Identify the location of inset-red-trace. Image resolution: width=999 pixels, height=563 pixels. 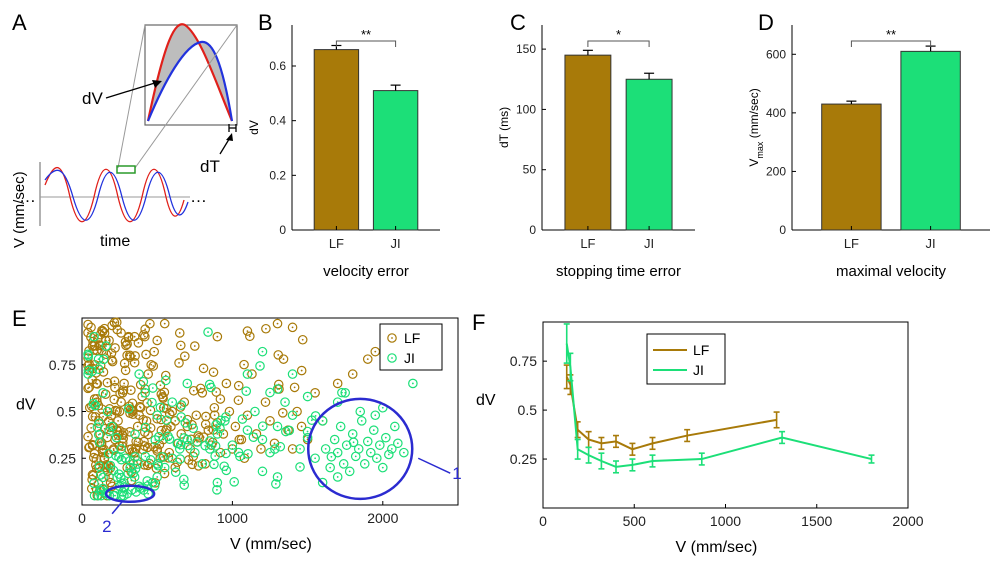
(190, 72).